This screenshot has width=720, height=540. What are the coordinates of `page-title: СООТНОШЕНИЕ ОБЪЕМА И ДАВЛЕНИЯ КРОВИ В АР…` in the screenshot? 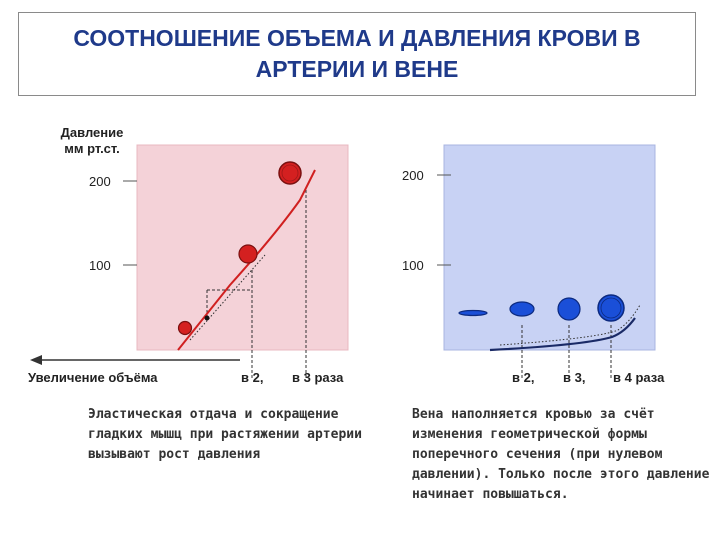 It's located at (357, 53).